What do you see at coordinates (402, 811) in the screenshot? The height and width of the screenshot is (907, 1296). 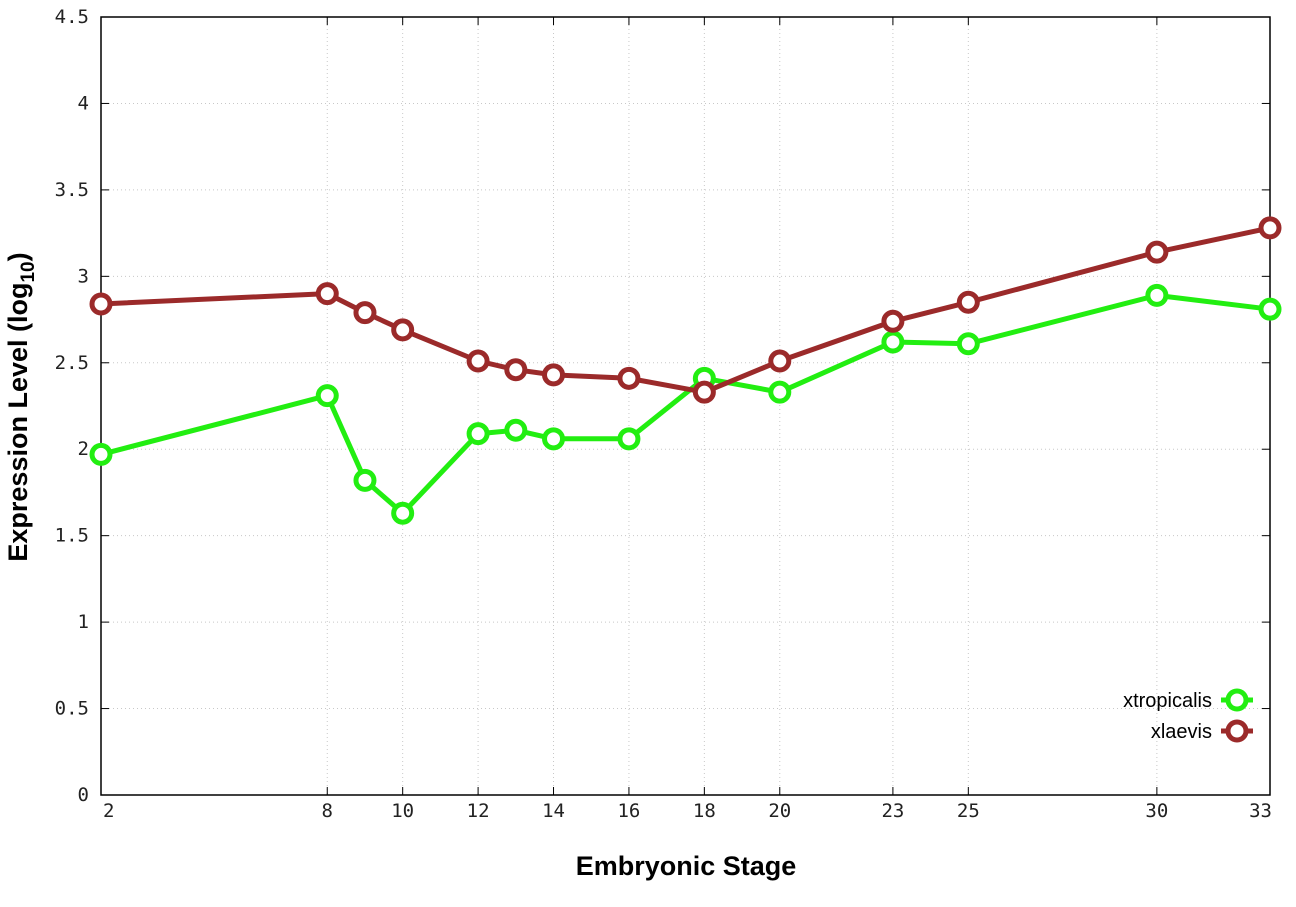 I see `x-tick-label: 10` at bounding box center [402, 811].